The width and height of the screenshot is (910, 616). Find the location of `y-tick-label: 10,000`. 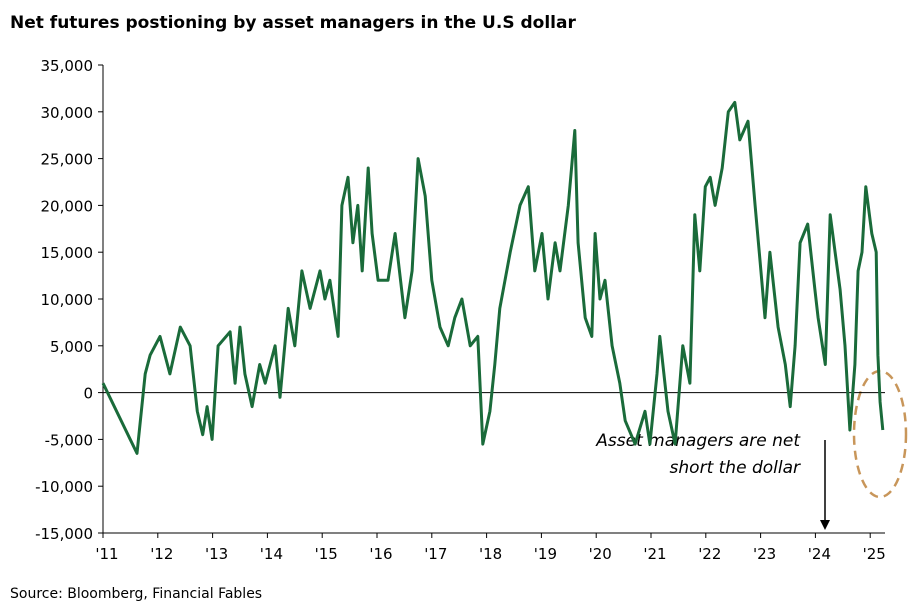

y-tick-label: 10,000 is located at coordinates (67, 300).